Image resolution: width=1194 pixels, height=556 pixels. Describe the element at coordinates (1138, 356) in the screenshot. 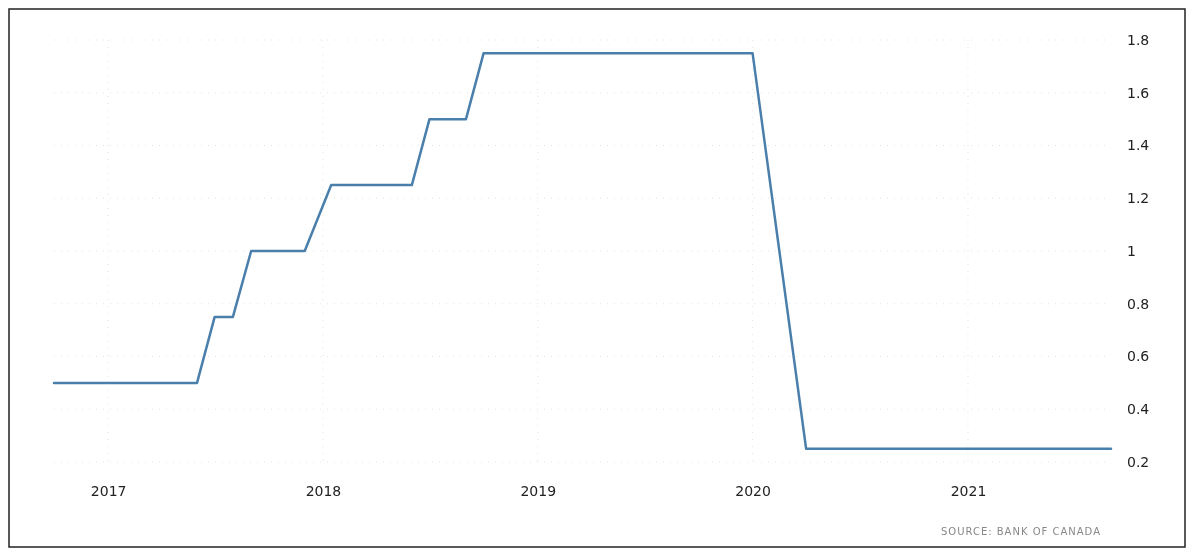

I see `y-tick-label: 0.6` at that location.